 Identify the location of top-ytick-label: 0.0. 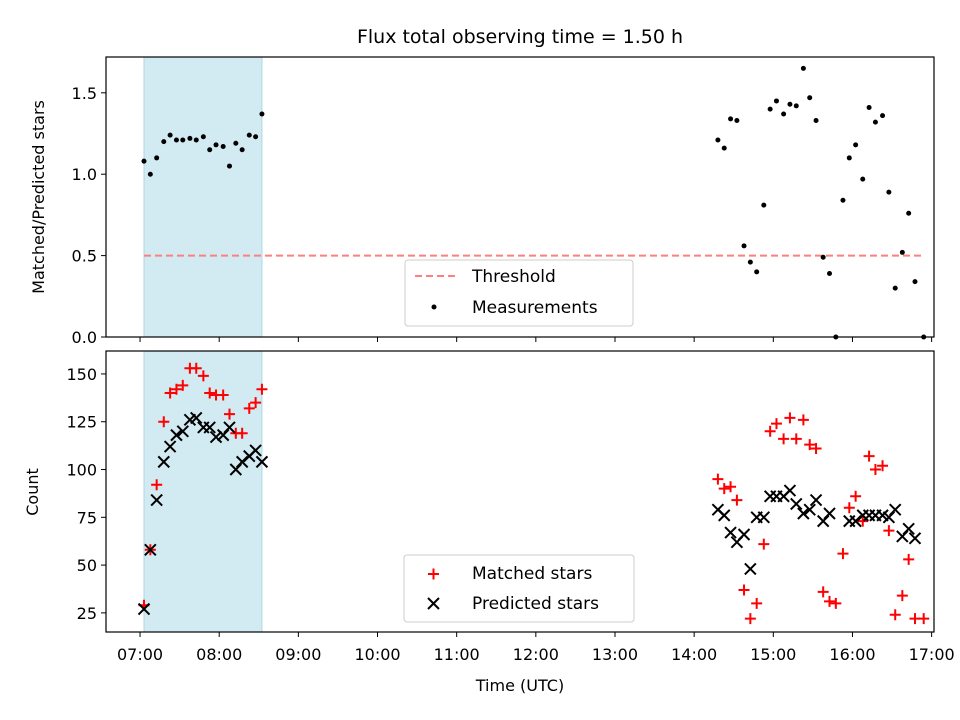
(84, 337).